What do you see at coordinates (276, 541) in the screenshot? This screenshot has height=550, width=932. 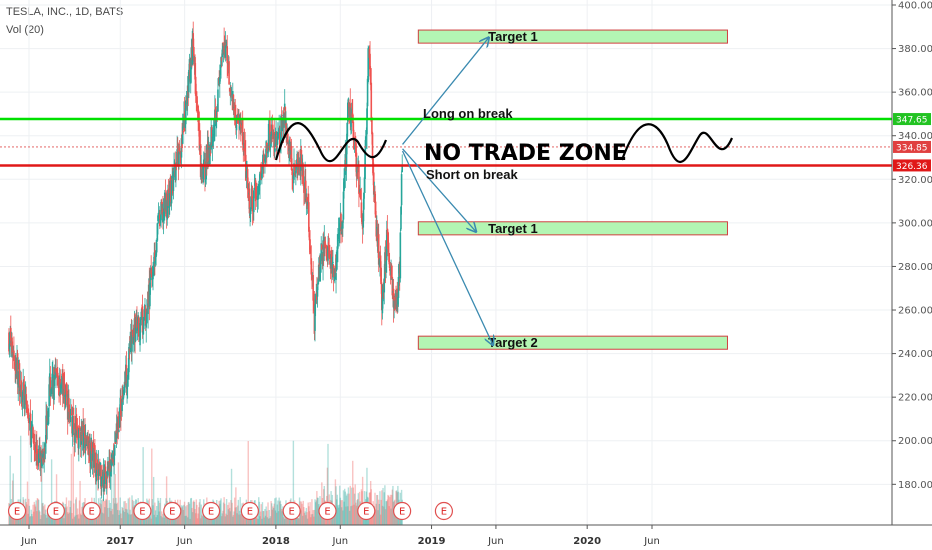 I see `x-tick-label: 2018` at bounding box center [276, 541].